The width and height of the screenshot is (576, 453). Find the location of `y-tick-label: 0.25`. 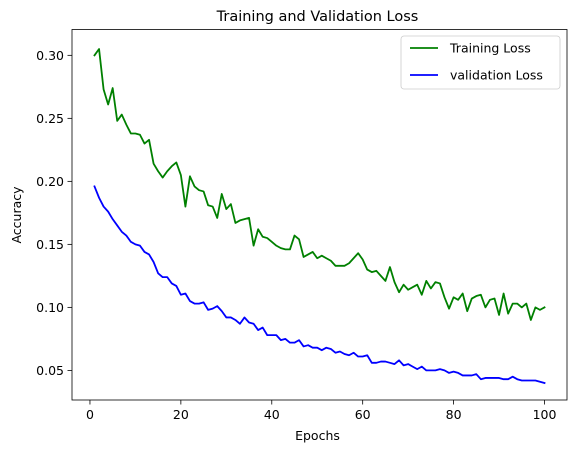

y-tick-label: 0.25 is located at coordinates (50, 118).